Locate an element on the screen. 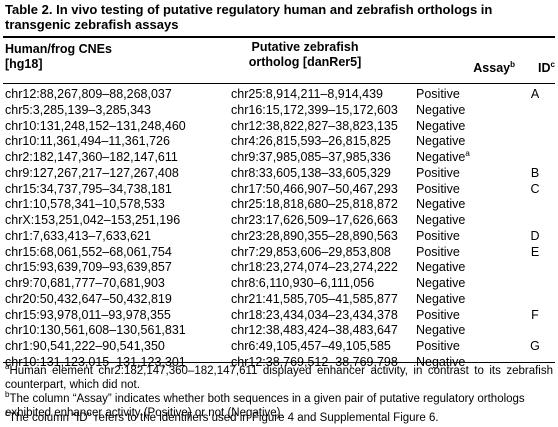 The image size is (558, 427). footnote-c-marker: c is located at coordinates (7, 414).